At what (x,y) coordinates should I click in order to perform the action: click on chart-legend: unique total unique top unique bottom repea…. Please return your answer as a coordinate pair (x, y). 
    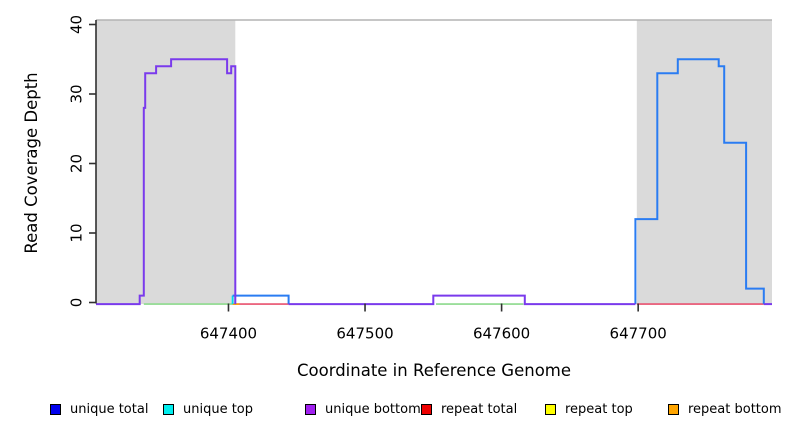
    Looking at the image, I should click on (396, 410).